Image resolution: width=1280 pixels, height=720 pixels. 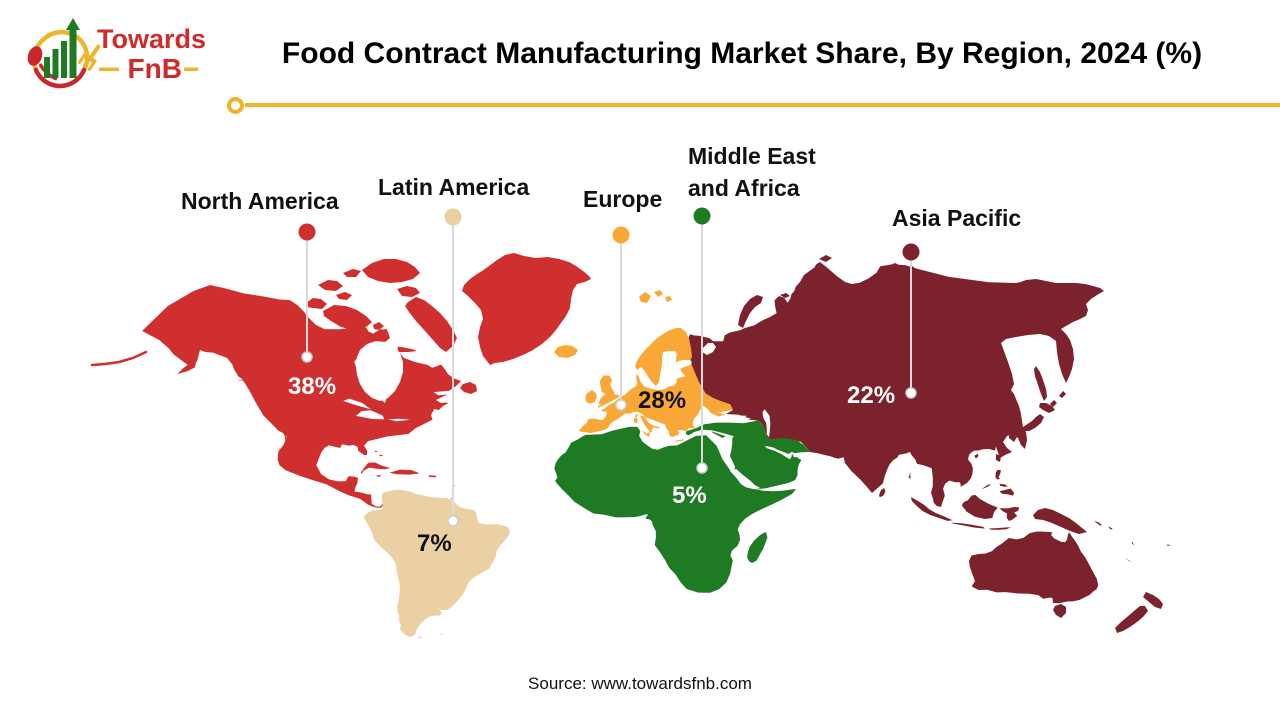 I want to click on svg-text: Towards, so click(x=151, y=39).